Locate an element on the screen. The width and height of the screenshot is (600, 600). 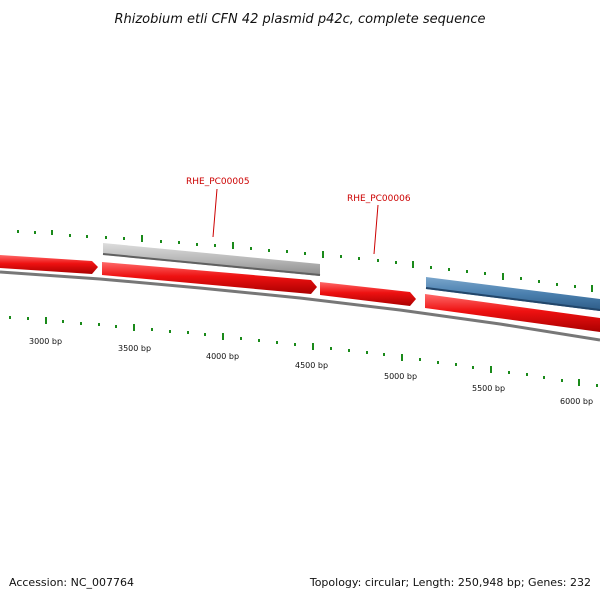
cds-arrow-track is located at coordinates (300, 293).